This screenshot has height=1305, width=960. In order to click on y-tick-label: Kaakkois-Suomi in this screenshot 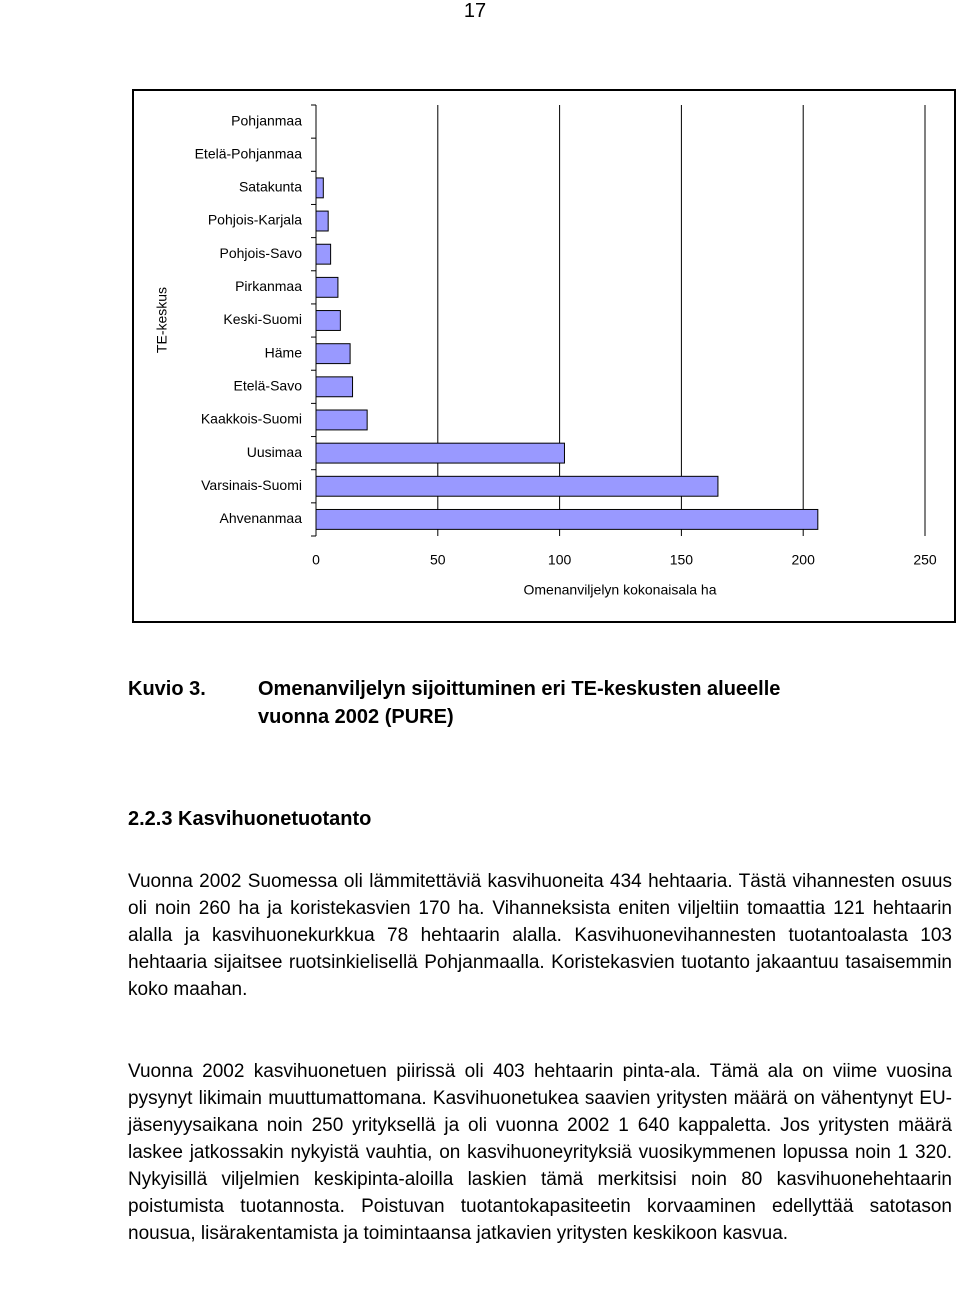, I will do `click(251, 419)`.